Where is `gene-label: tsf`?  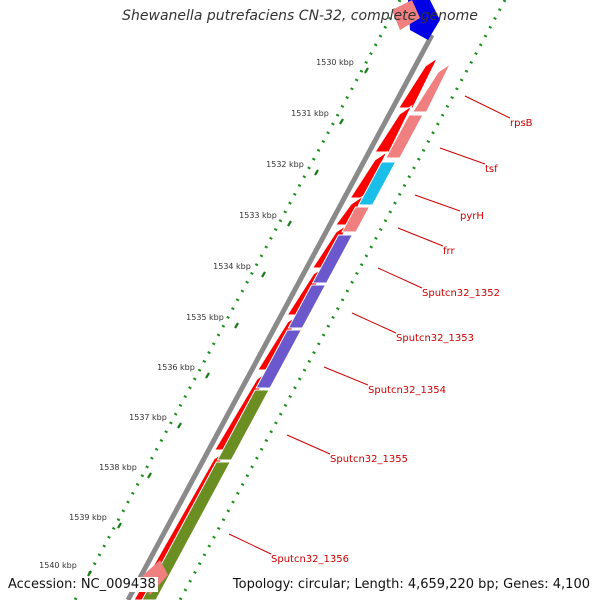 gene-label: tsf is located at coordinates (491, 169).